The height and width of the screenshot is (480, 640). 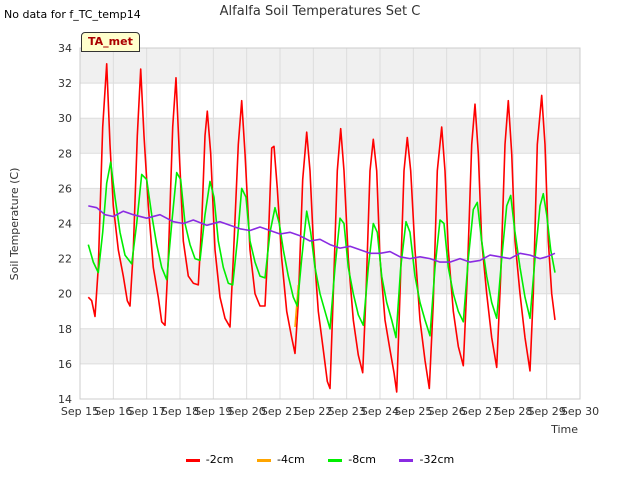 I want to click on legend: -2cm -4cm -8cm -32cm, so click(x=320, y=459).